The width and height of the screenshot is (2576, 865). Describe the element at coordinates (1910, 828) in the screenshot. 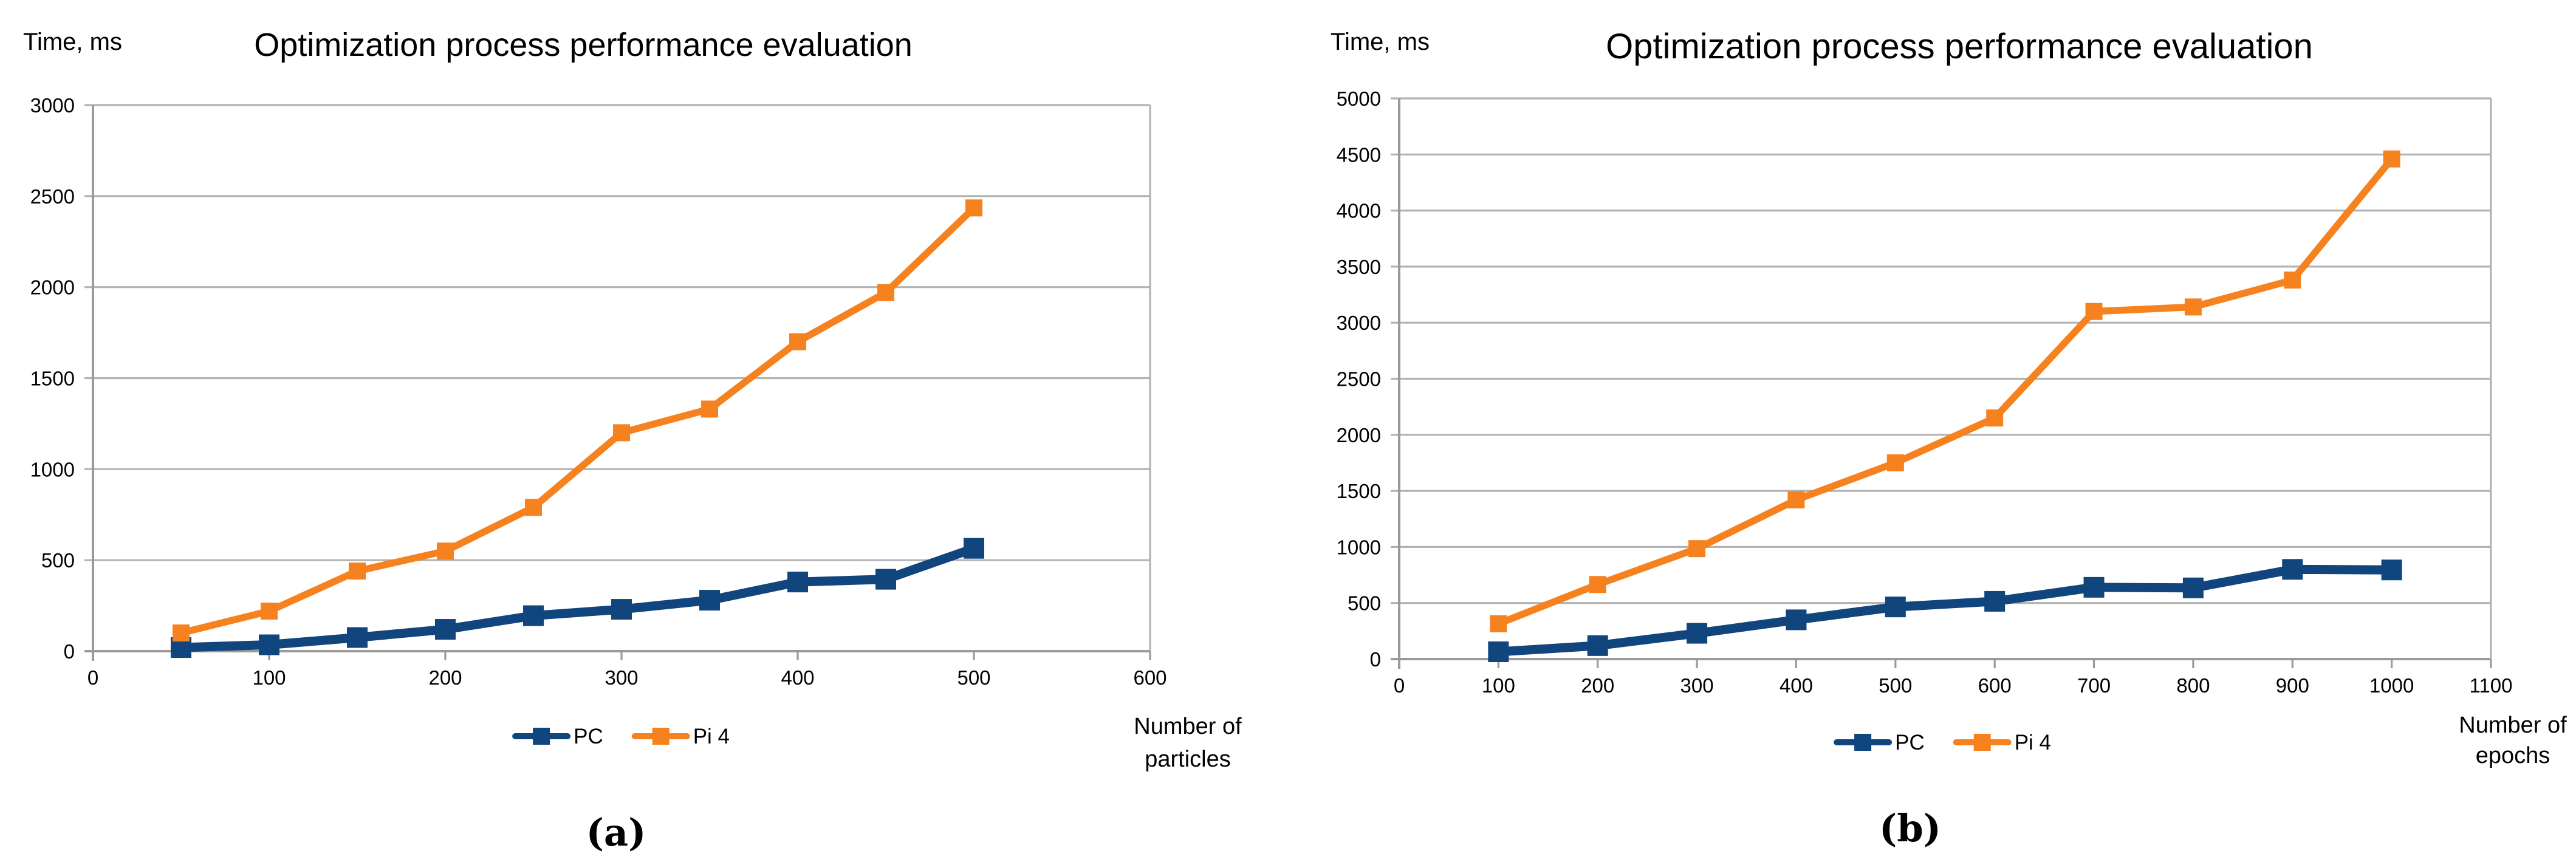

I see `panel-label: (b)` at that location.